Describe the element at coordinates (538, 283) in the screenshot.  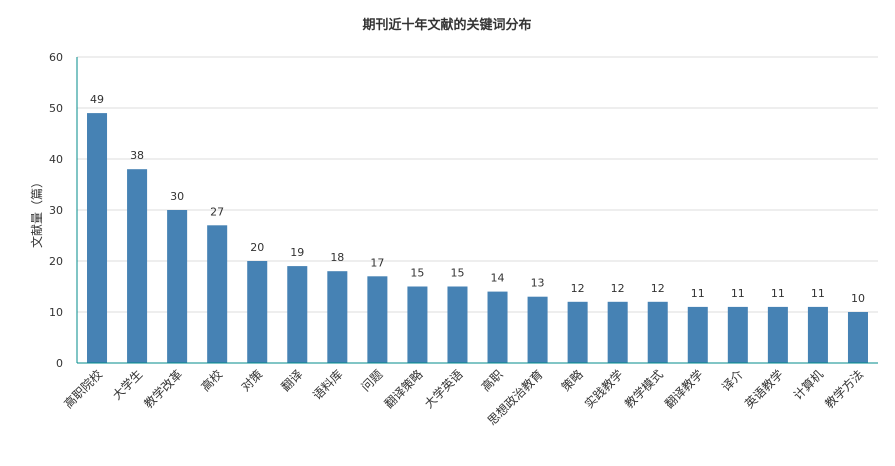
I see `bar-value-label: 13` at that location.